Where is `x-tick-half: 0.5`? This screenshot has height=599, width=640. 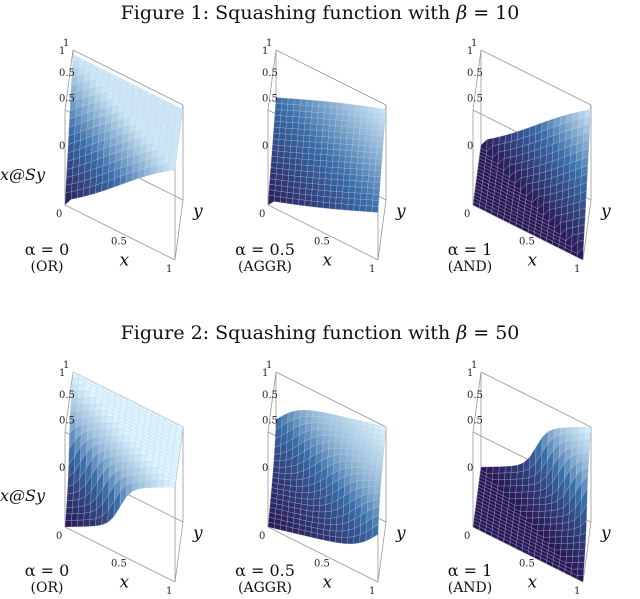
x-tick-half: 0.5 is located at coordinates (119, 242).